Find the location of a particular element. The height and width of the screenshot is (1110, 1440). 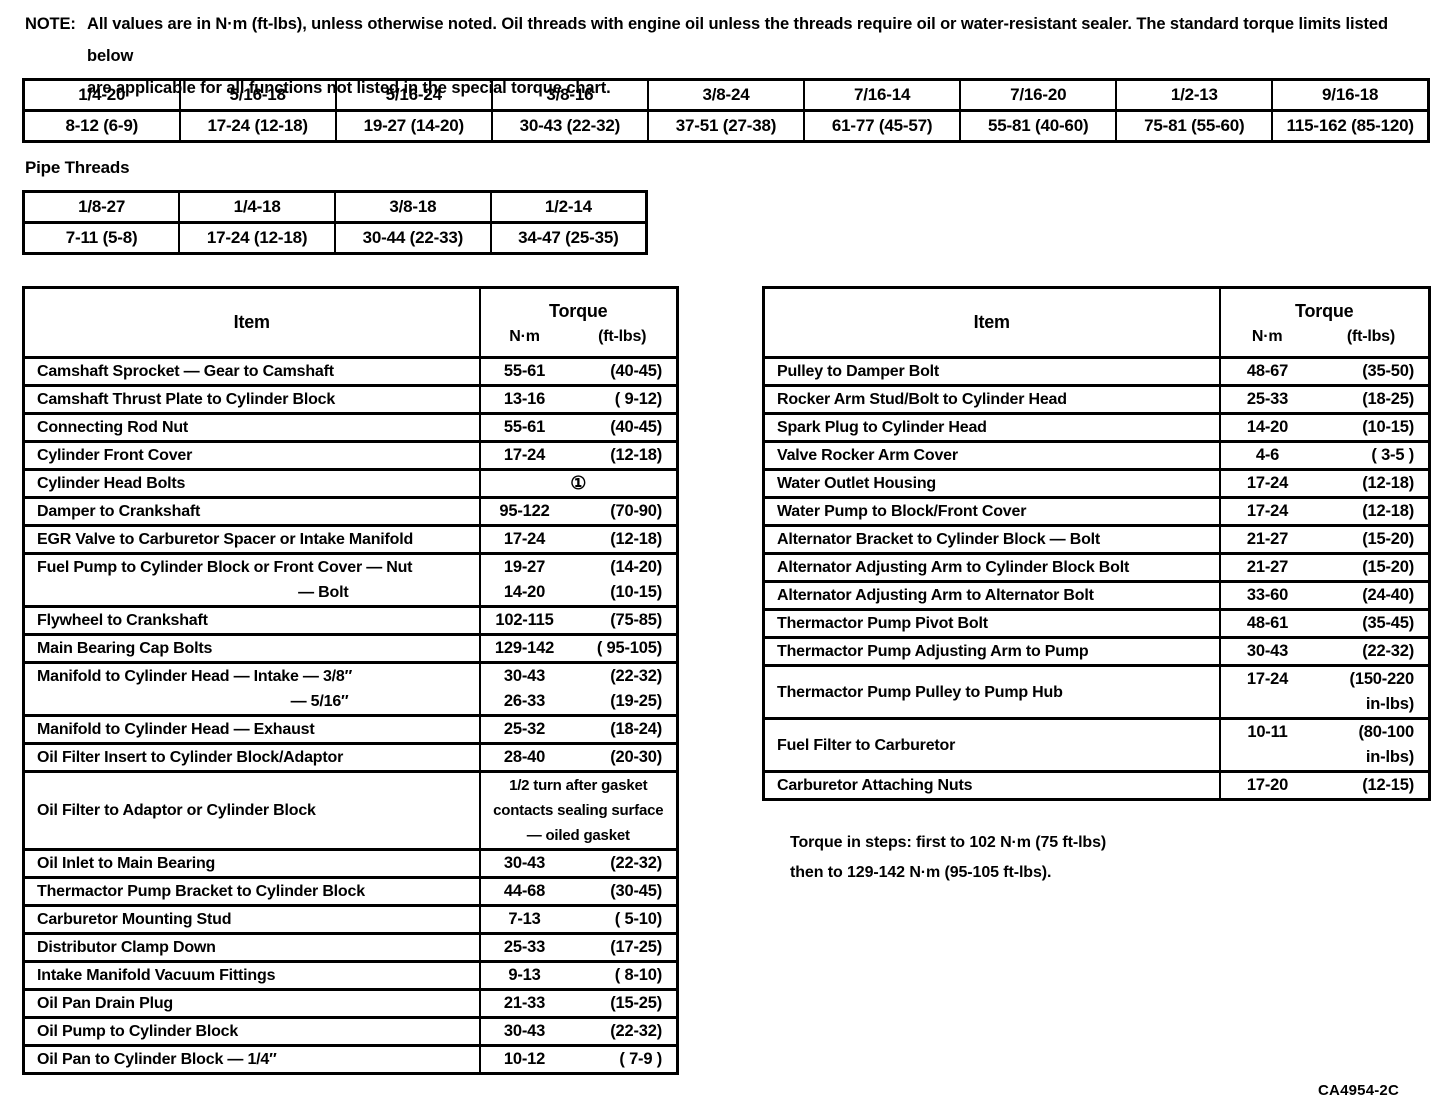

nm-value: 14-20 is located at coordinates (524, 592).